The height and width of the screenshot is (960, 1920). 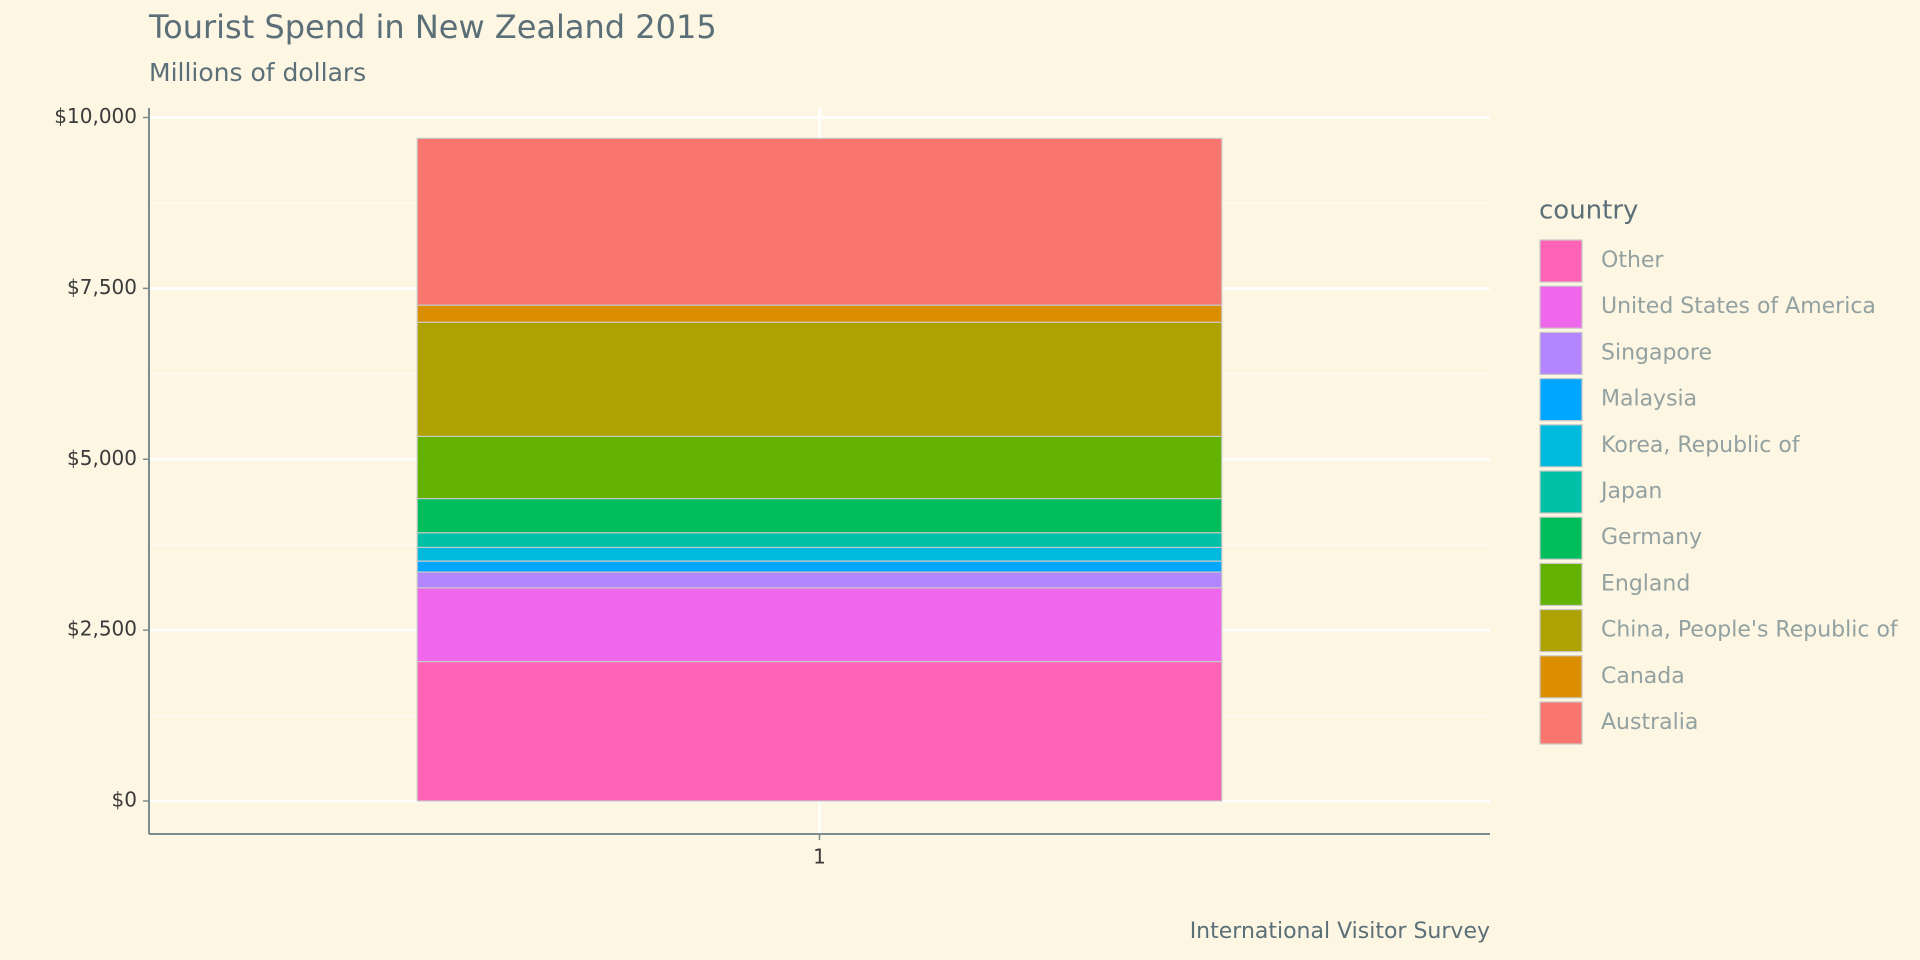 What do you see at coordinates (102, 287) in the screenshot?
I see `y-tick-label: $7,500` at bounding box center [102, 287].